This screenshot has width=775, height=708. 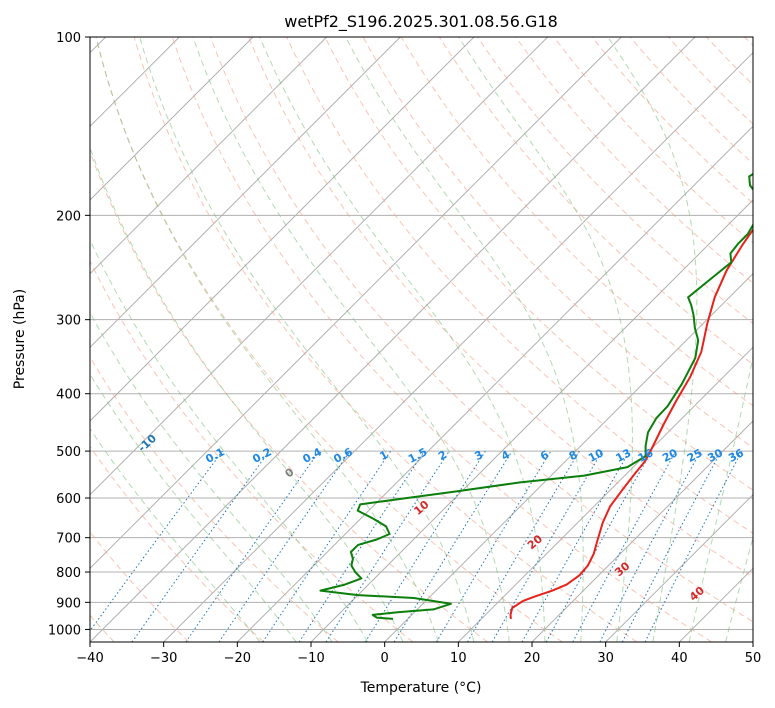 What do you see at coordinates (68, 573) in the screenshot?
I see `y-tick-label: 800` at bounding box center [68, 573].